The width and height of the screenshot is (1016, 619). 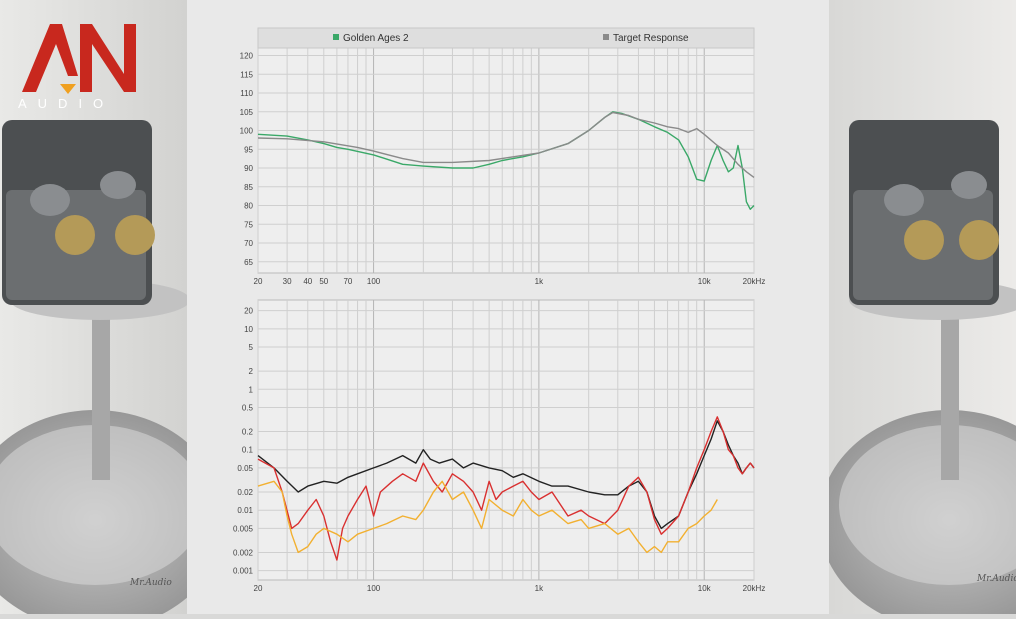 I want to click on y-tick-label: 0.05, so click(x=245, y=468).